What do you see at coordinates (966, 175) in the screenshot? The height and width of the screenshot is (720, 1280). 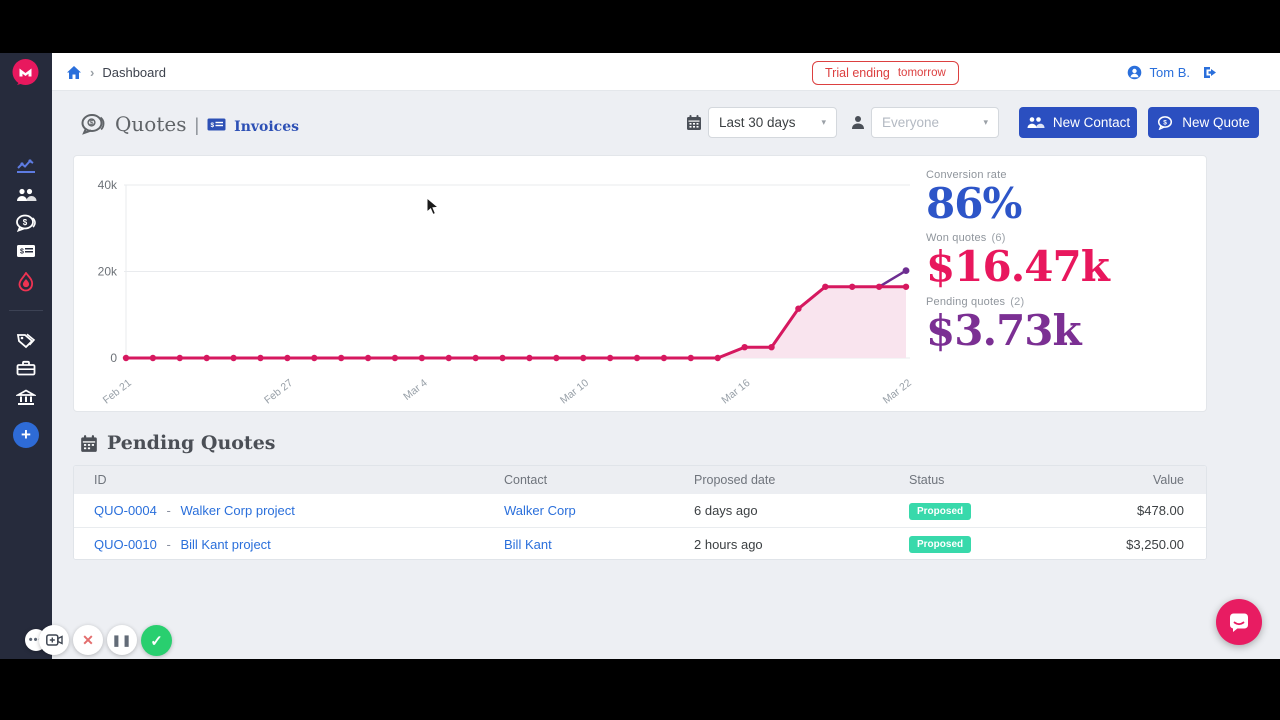 I see `conversion-rate-label: Conversion rate` at bounding box center [966, 175].